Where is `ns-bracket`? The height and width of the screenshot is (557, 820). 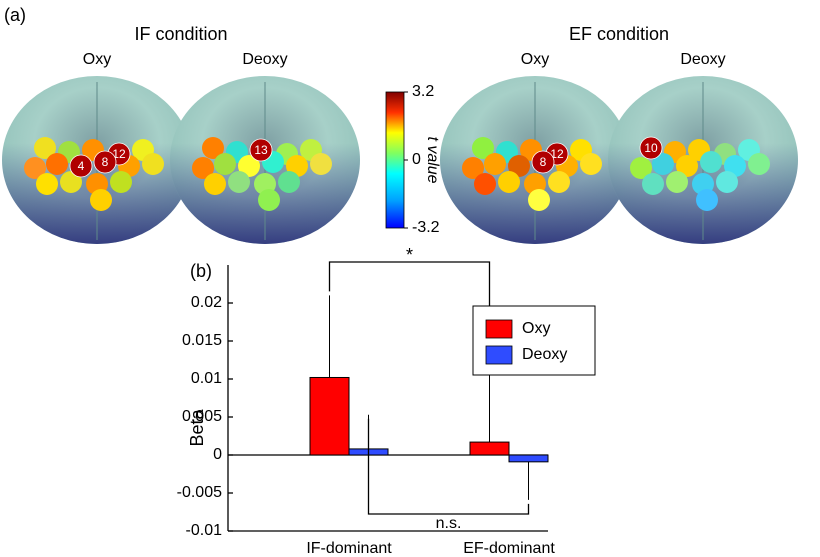 ns-bracket is located at coordinates (448, 466).